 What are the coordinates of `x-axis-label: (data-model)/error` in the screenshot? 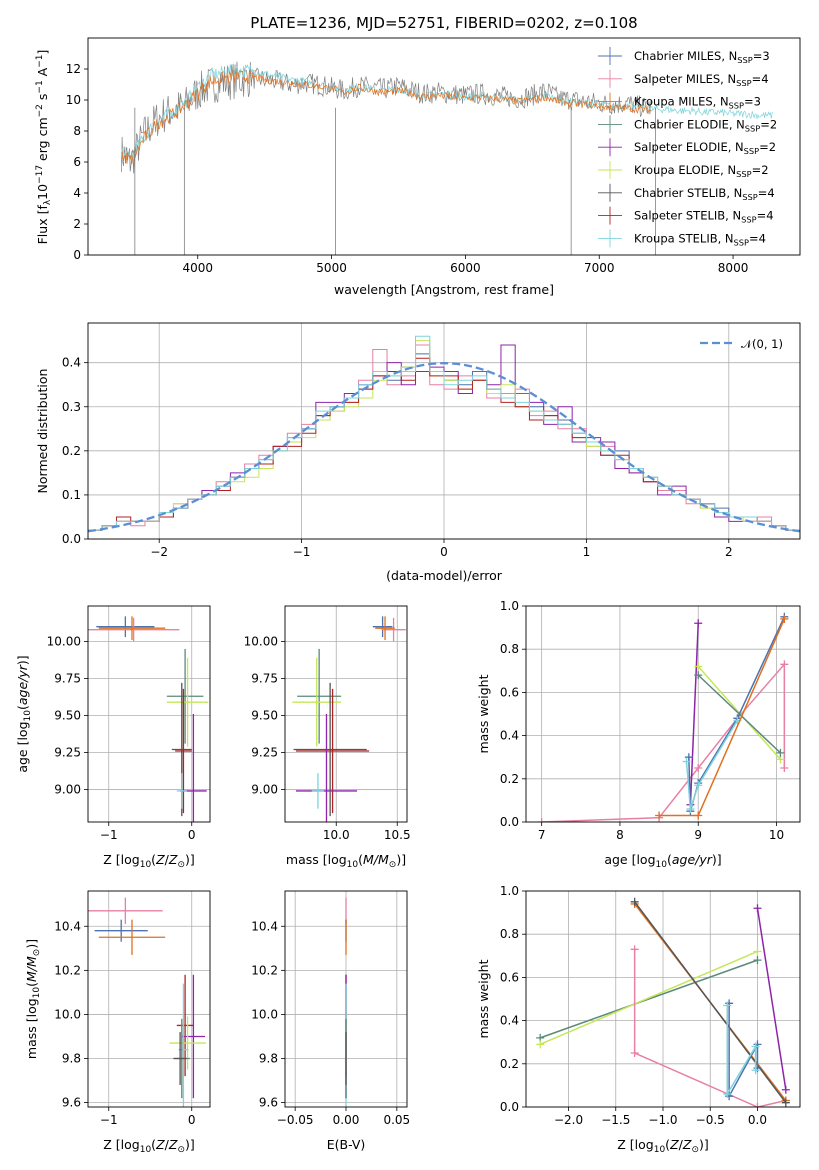 It's located at (444, 575).